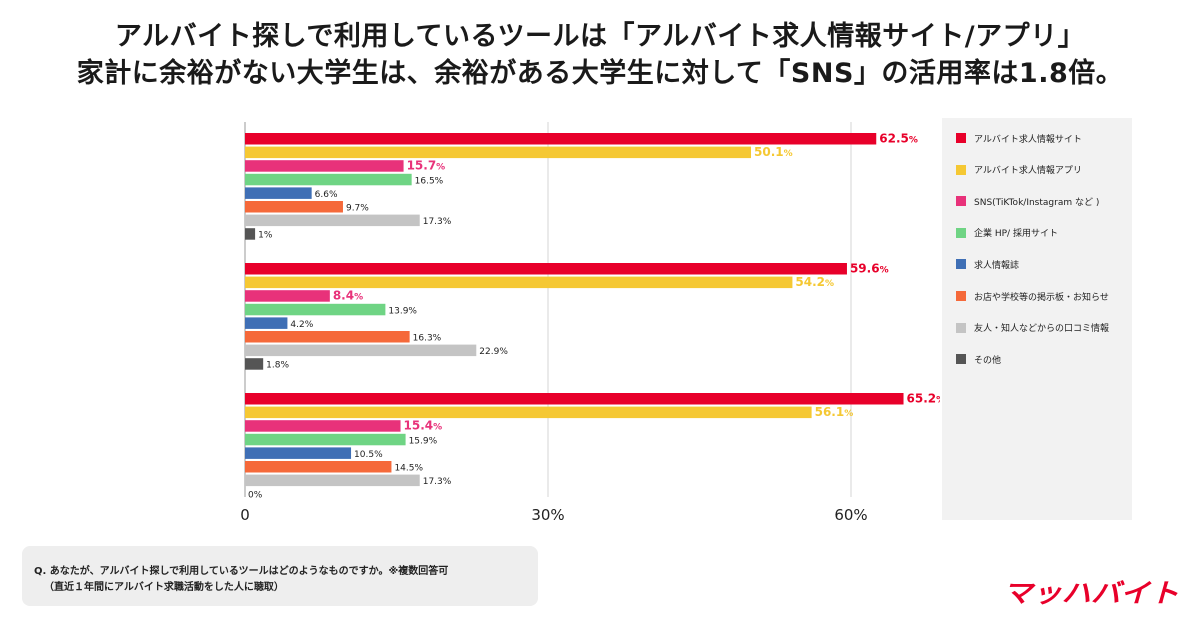  I want to click on bar-value-label: 10.5%, so click(368, 455).